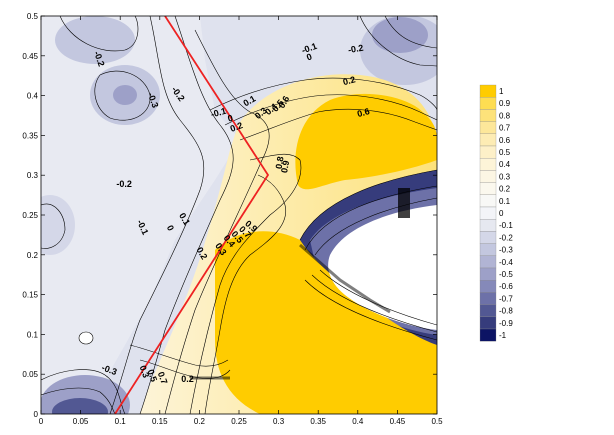 The image size is (614, 435). Describe the element at coordinates (505, 189) in the screenshot. I see `colorbar-label-8: 0.2` at that location.